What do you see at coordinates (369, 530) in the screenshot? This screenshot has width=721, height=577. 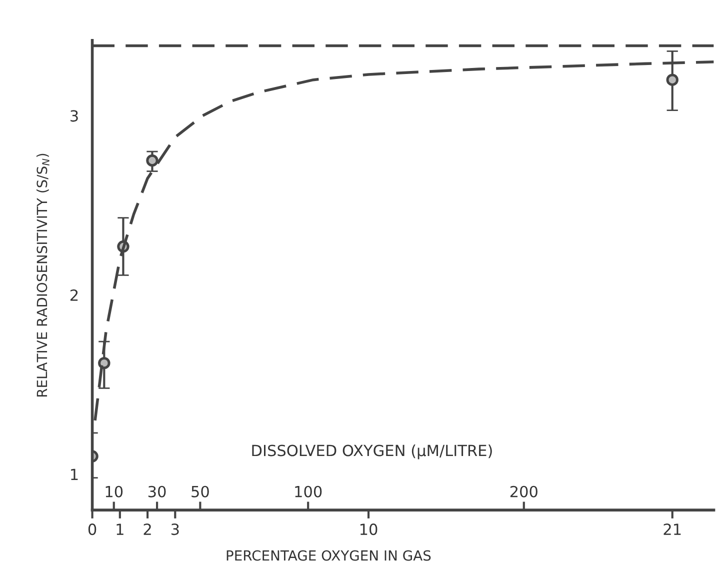 I see `x-tick-label: 10` at bounding box center [369, 530].